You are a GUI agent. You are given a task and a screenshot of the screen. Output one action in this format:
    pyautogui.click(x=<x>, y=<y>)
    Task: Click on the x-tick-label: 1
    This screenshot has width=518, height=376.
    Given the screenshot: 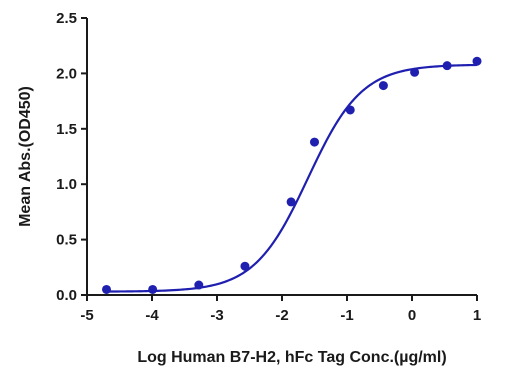 What is the action you would take?
    pyautogui.click(x=477, y=315)
    